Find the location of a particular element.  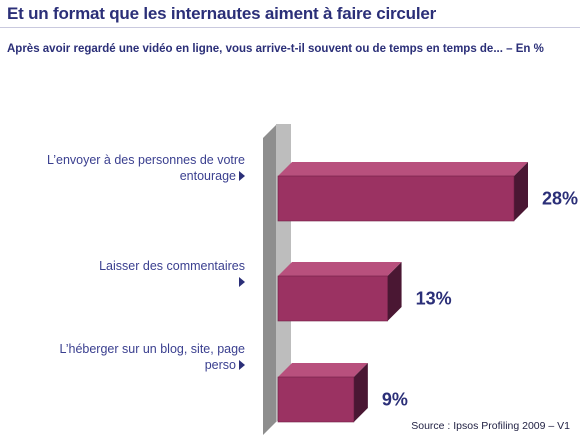

value-label: 9% is located at coordinates (395, 400).